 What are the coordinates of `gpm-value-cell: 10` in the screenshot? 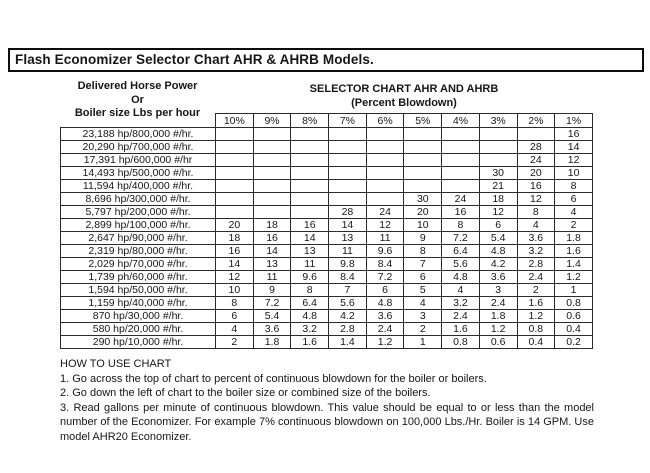 It's located at (234, 290).